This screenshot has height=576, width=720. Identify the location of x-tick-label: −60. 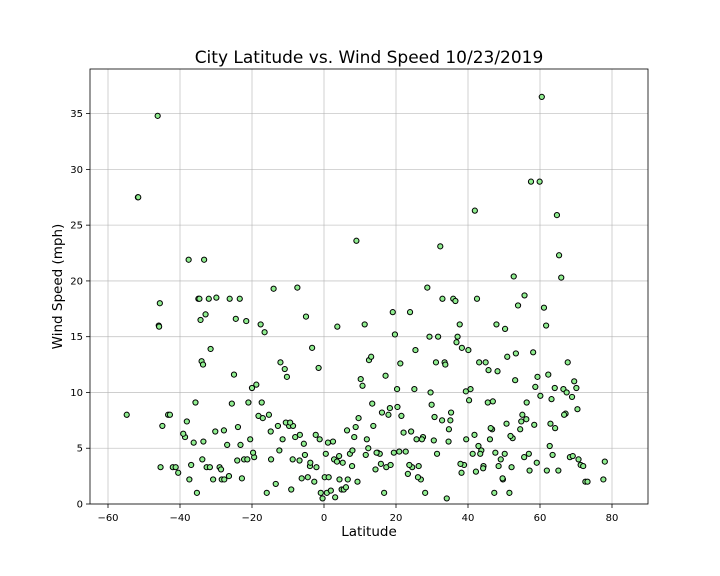
(107, 518).